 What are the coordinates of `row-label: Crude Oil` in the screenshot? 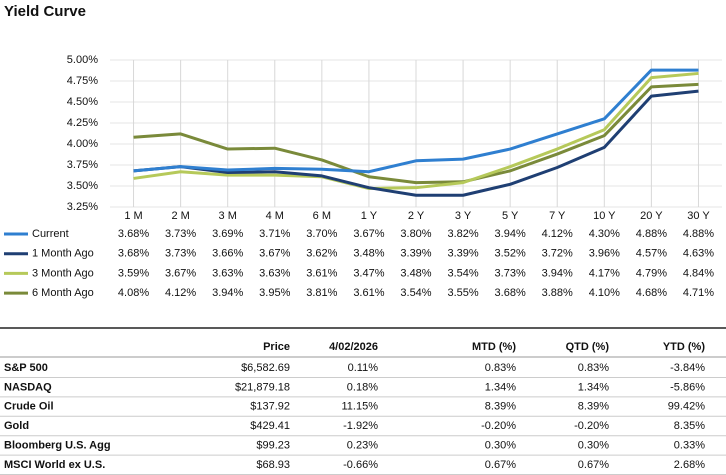 It's located at (29, 407).